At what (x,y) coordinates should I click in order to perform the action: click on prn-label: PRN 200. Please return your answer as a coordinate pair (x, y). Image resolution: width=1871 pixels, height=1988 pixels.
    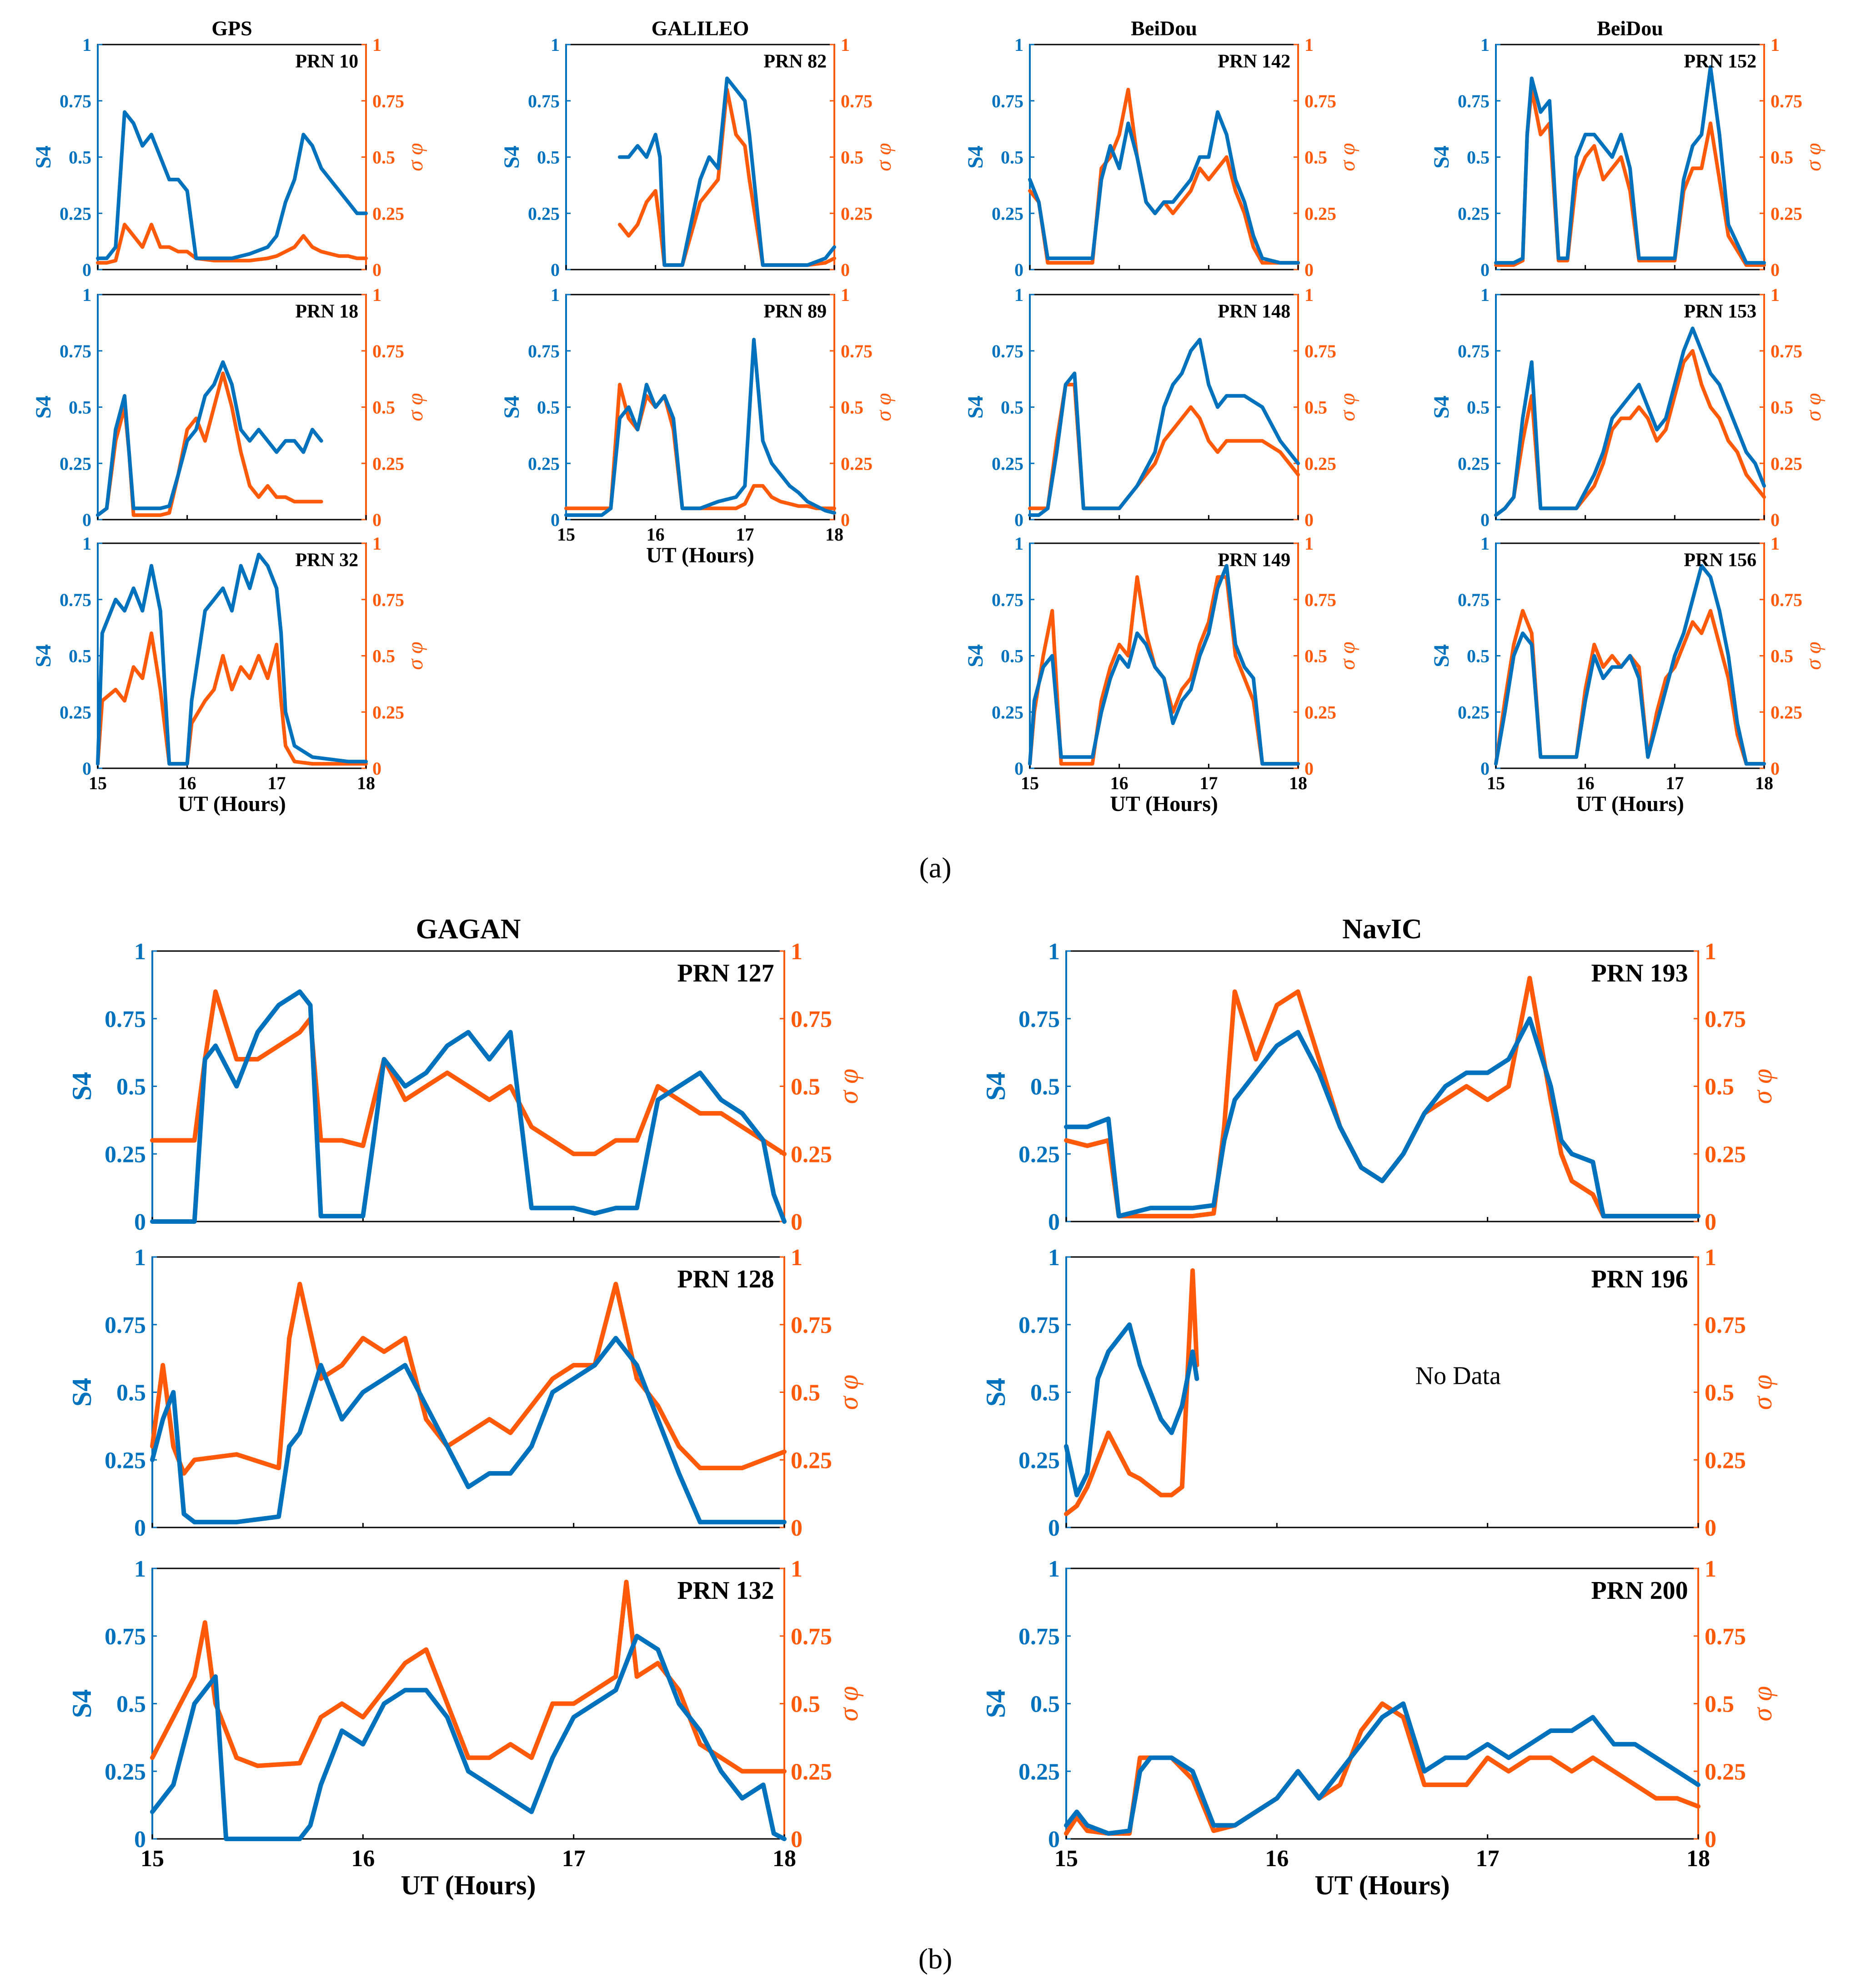
    Looking at the image, I should click on (1639, 1591).